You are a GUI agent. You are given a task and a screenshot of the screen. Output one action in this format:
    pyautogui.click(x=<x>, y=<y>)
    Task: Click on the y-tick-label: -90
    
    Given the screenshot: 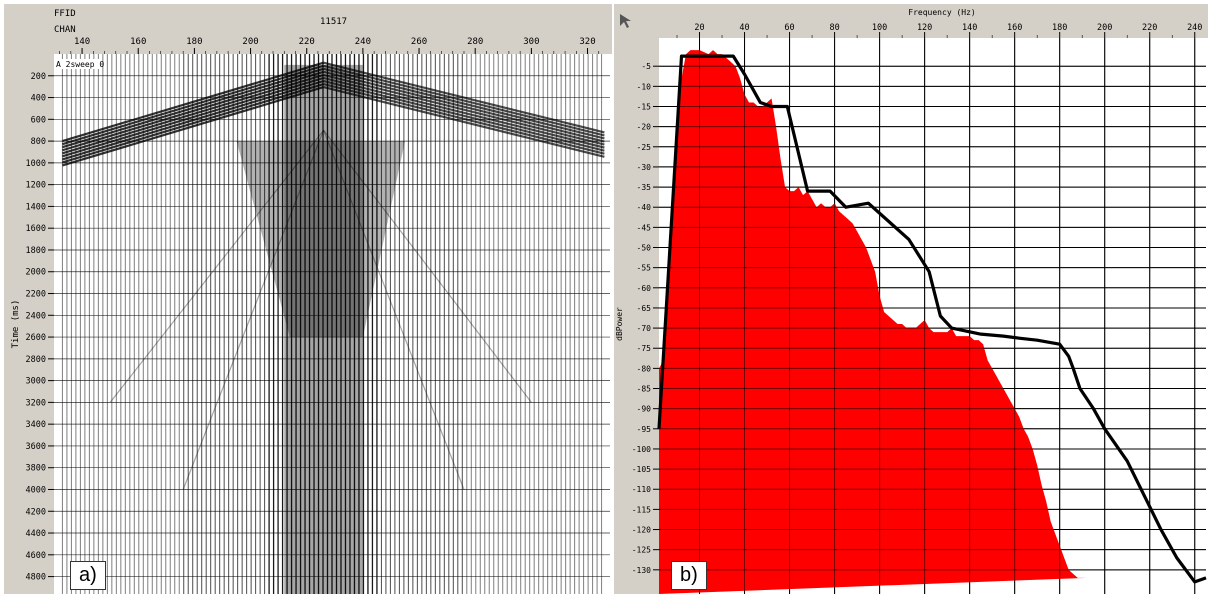 What is the action you would take?
    pyautogui.click(x=644, y=409)
    